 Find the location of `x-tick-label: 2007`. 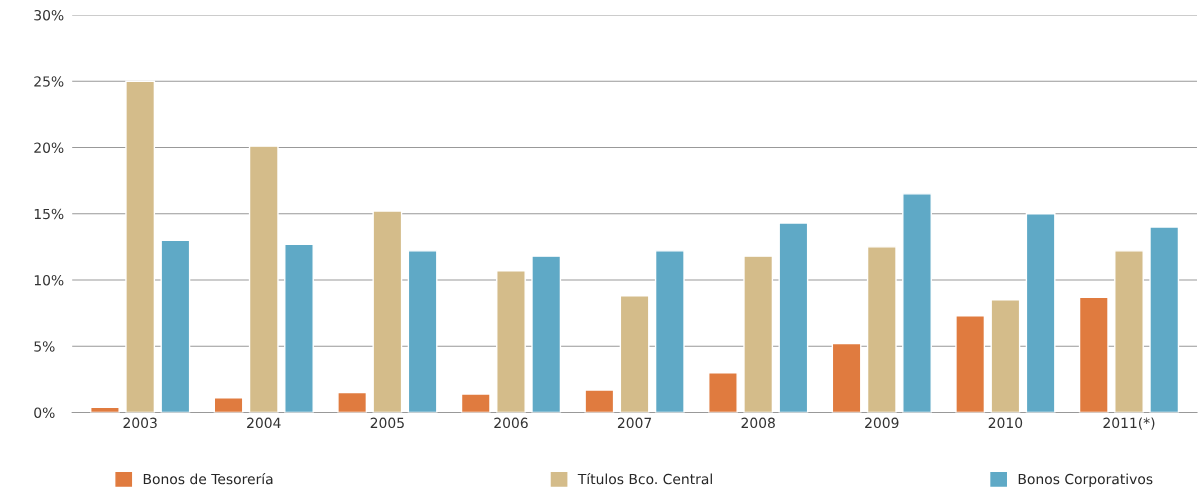

x-tick-label: 2007 is located at coordinates (634, 423).